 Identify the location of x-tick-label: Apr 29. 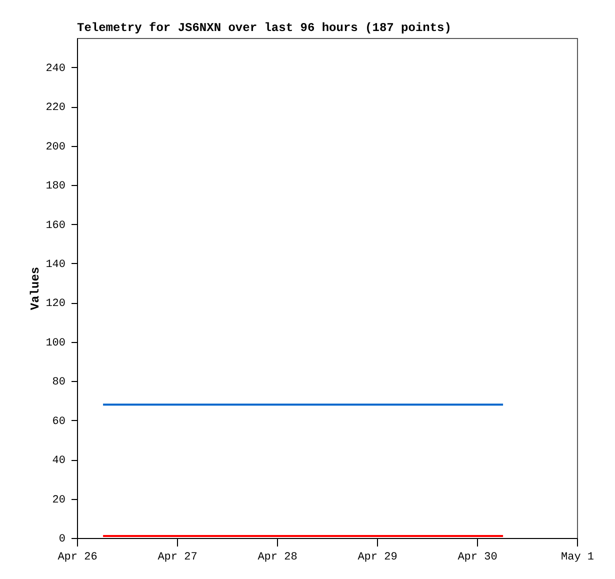
(378, 558).